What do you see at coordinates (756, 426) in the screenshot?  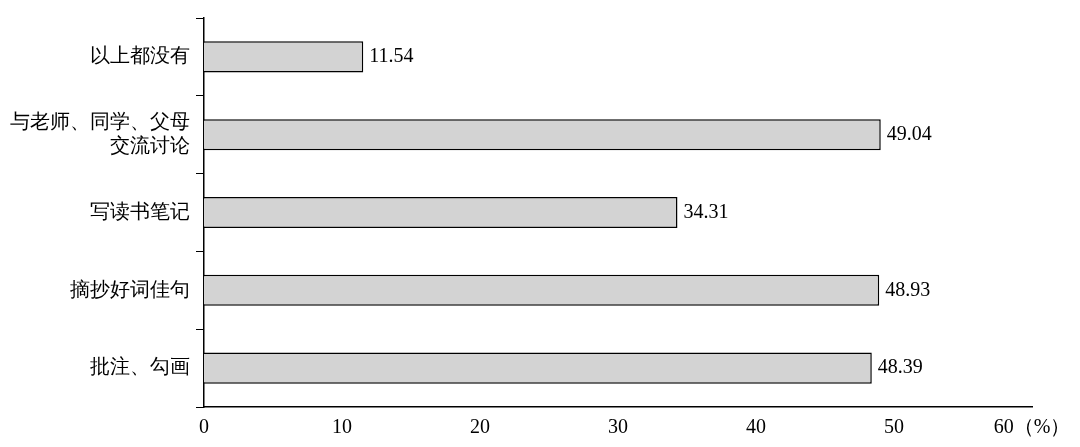 I see `x-tick-label: 40` at bounding box center [756, 426].